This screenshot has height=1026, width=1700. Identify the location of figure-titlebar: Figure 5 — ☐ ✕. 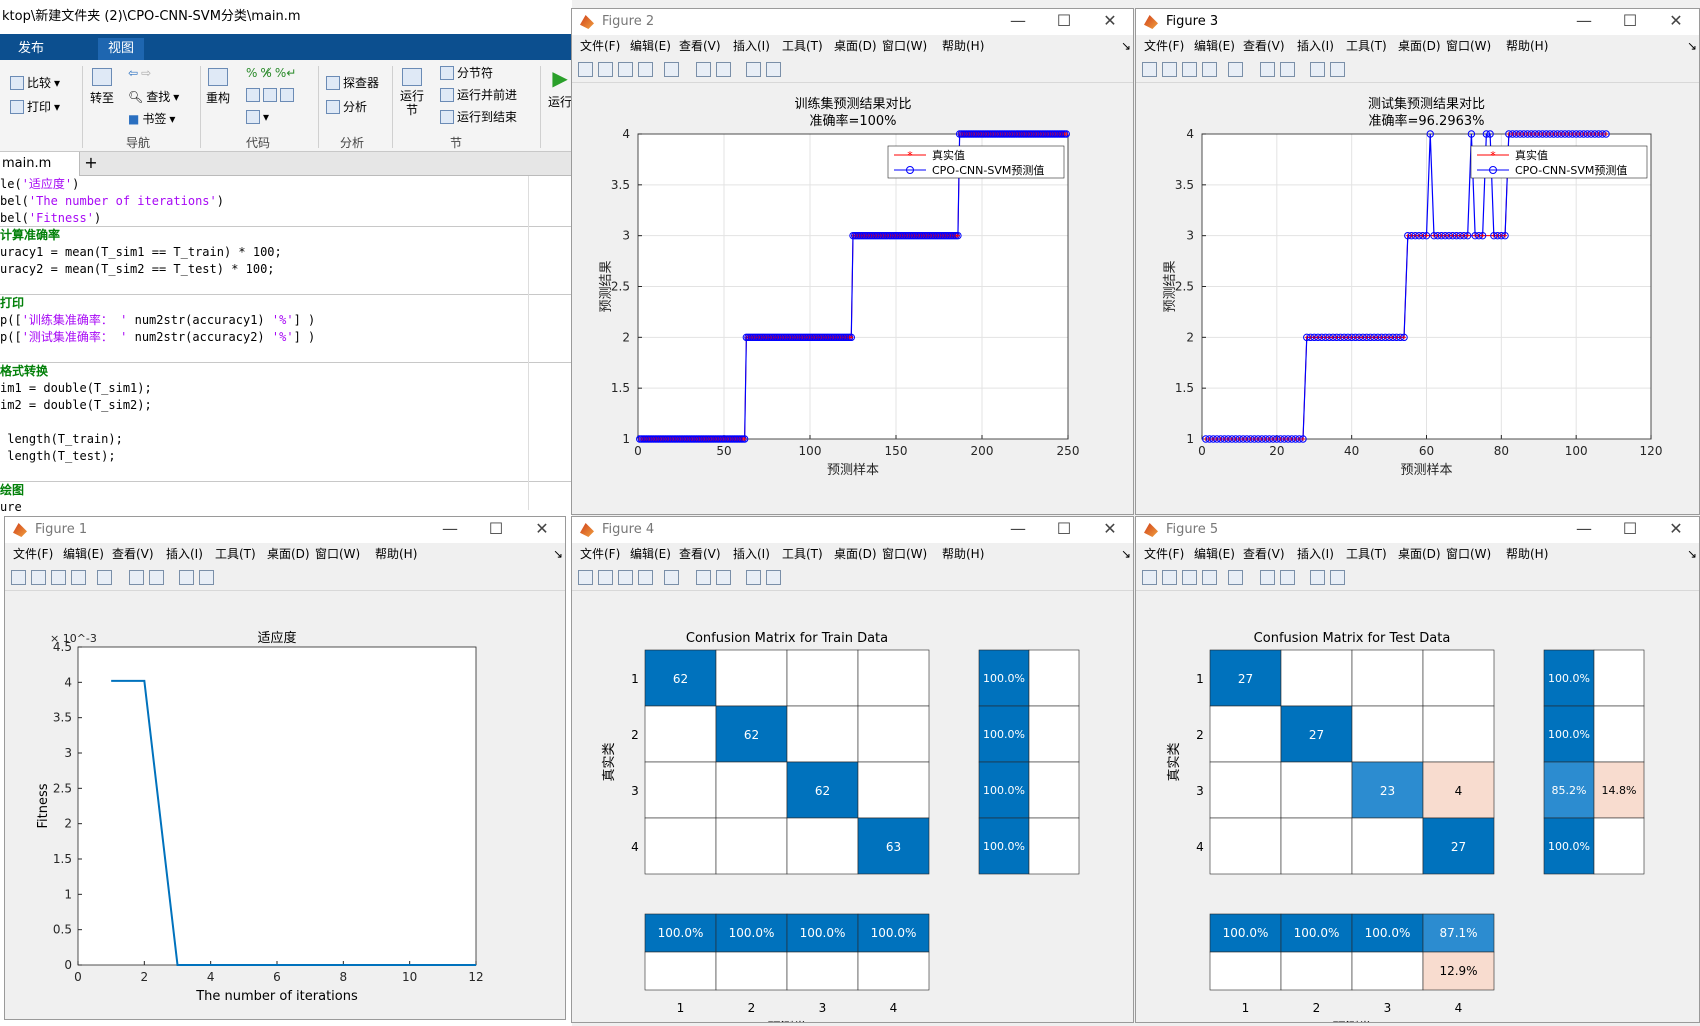
(1417, 530).